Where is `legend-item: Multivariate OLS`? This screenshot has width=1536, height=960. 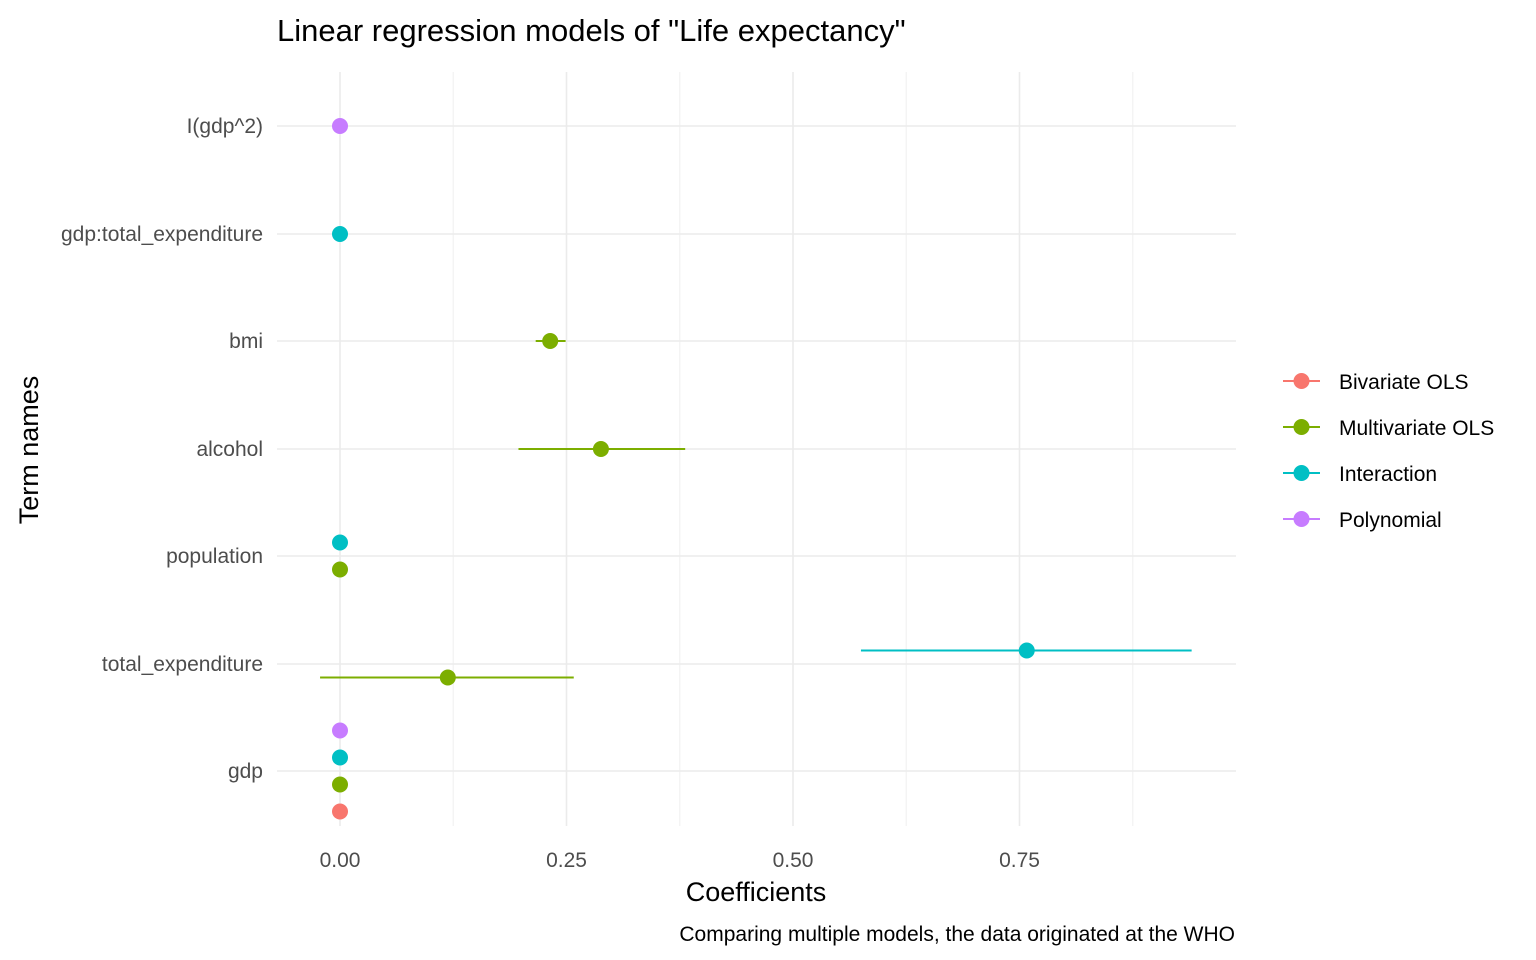 legend-item: Multivariate OLS is located at coordinates (1388, 428).